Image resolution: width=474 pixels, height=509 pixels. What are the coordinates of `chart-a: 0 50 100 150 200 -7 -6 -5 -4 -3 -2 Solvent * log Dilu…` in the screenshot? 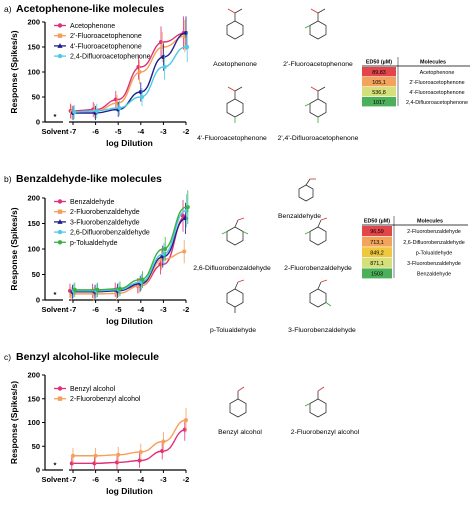 It's located at (99, 82).